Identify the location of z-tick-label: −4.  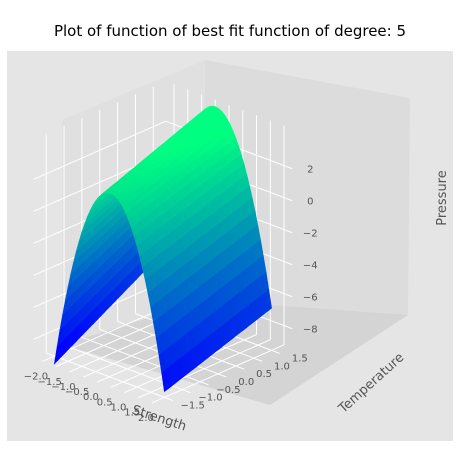
(310, 266).